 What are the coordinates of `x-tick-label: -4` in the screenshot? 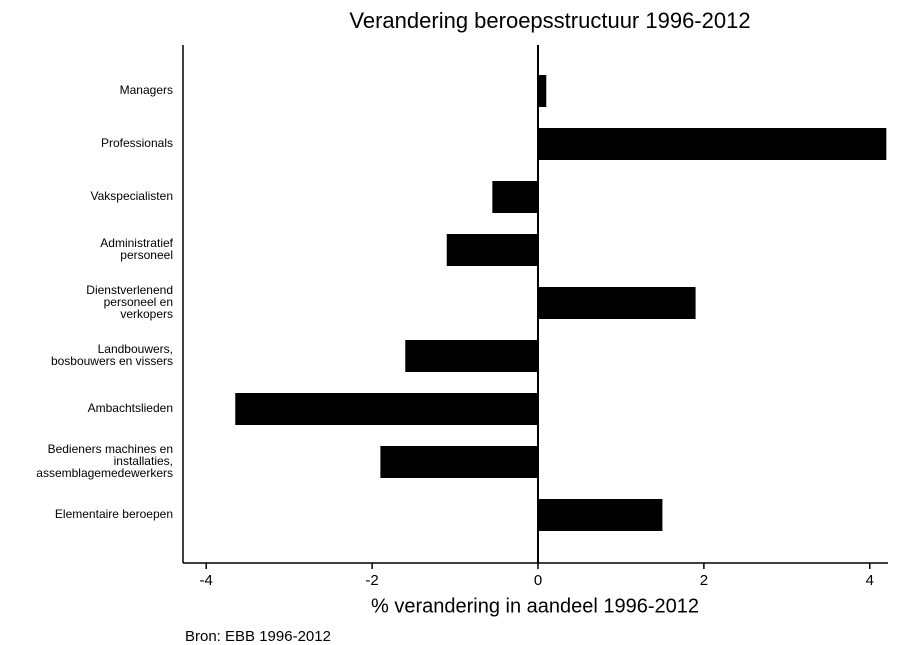 It's located at (206, 580).